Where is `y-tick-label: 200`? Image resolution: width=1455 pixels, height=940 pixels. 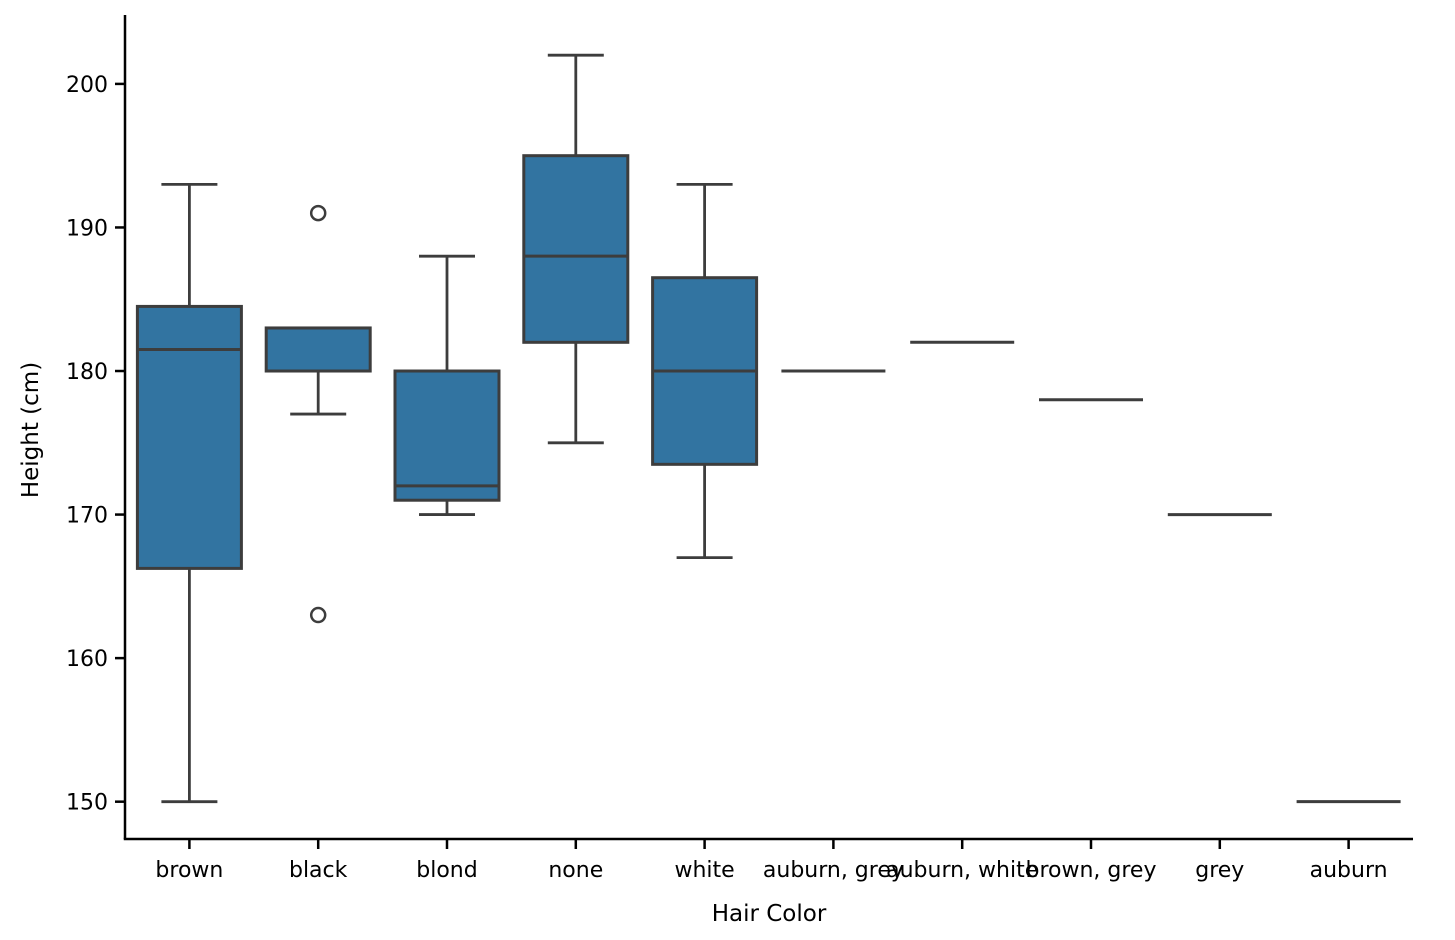 y-tick-label: 200 is located at coordinates (87, 85).